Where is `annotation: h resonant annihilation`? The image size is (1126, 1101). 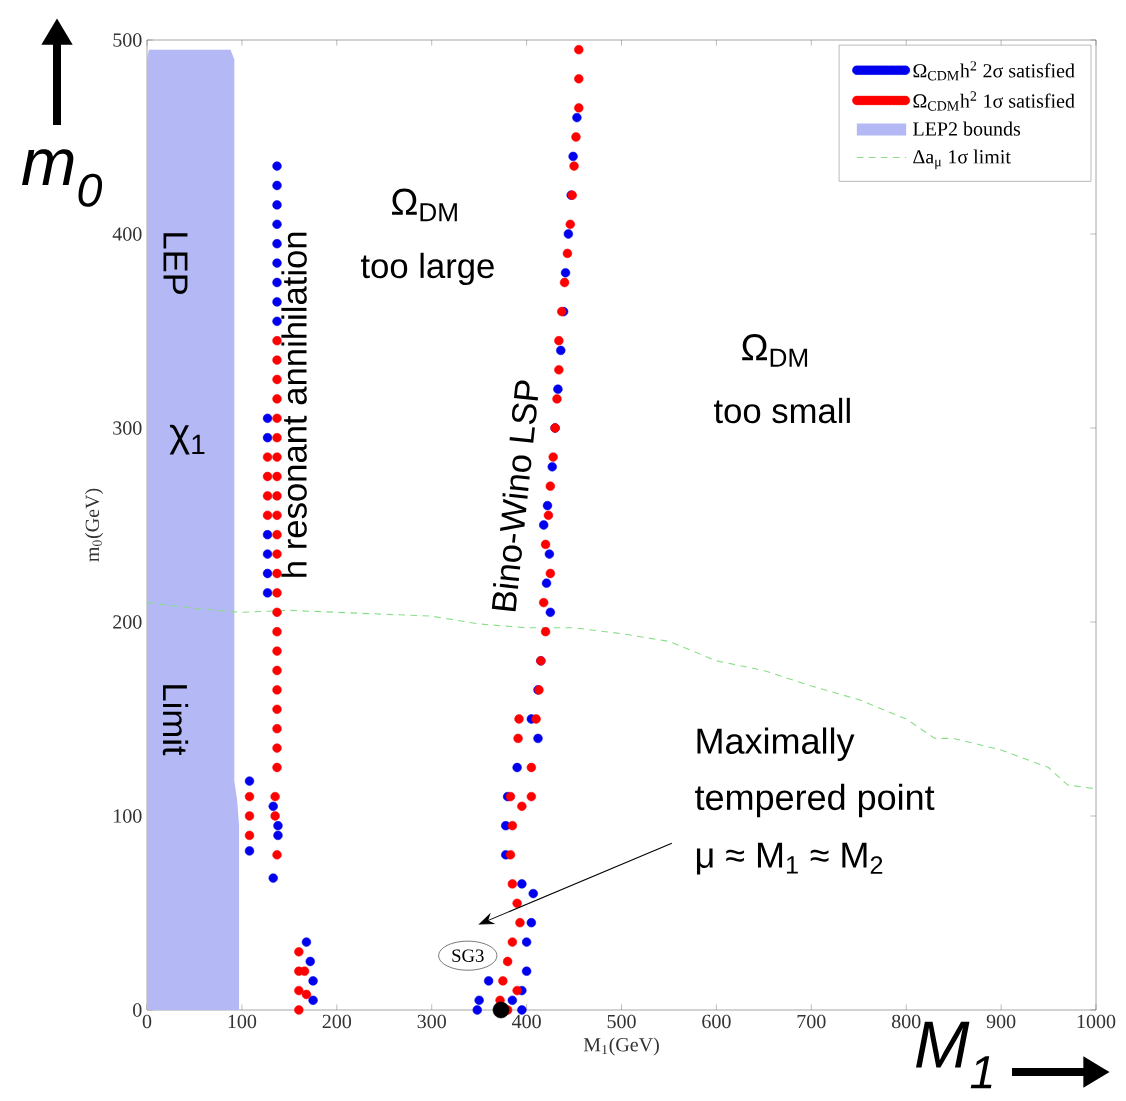 annotation: h resonant annihilation is located at coordinates (294, 404).